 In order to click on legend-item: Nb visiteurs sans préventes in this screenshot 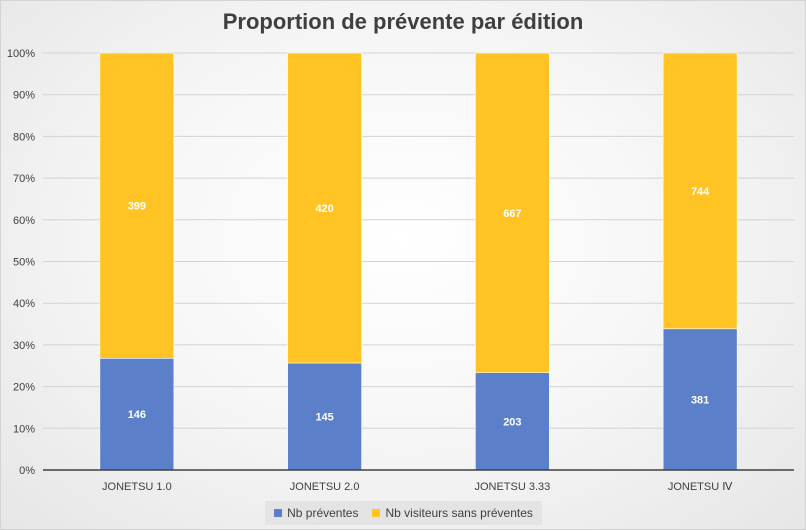, I will do `click(452, 513)`.